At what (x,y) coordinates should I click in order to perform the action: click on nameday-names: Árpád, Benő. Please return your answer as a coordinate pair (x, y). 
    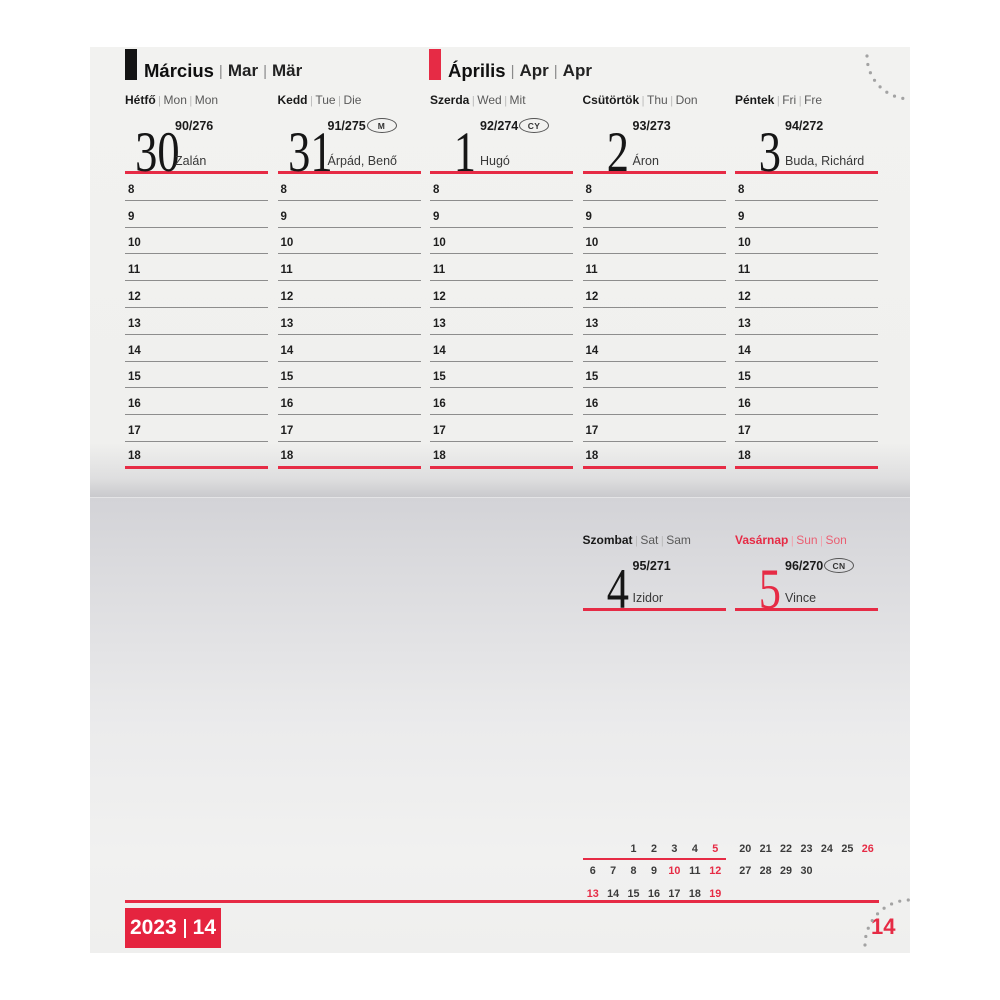
    Looking at the image, I should click on (362, 161).